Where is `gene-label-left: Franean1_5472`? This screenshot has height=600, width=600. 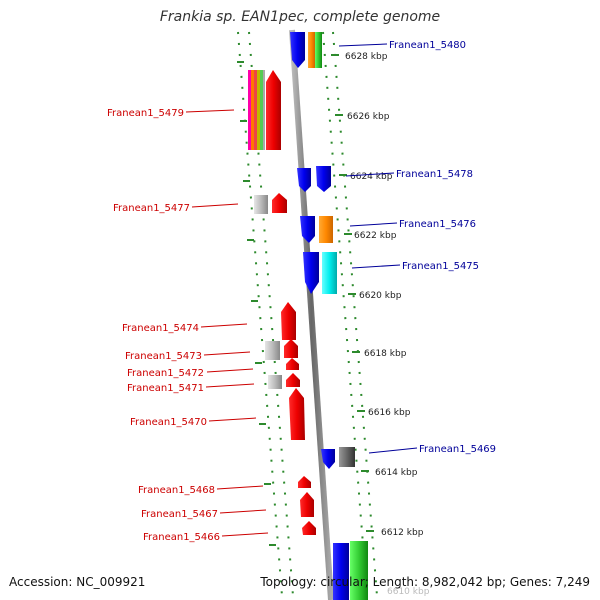
gene-label-left: Franean1_5472 is located at coordinates (165, 373).